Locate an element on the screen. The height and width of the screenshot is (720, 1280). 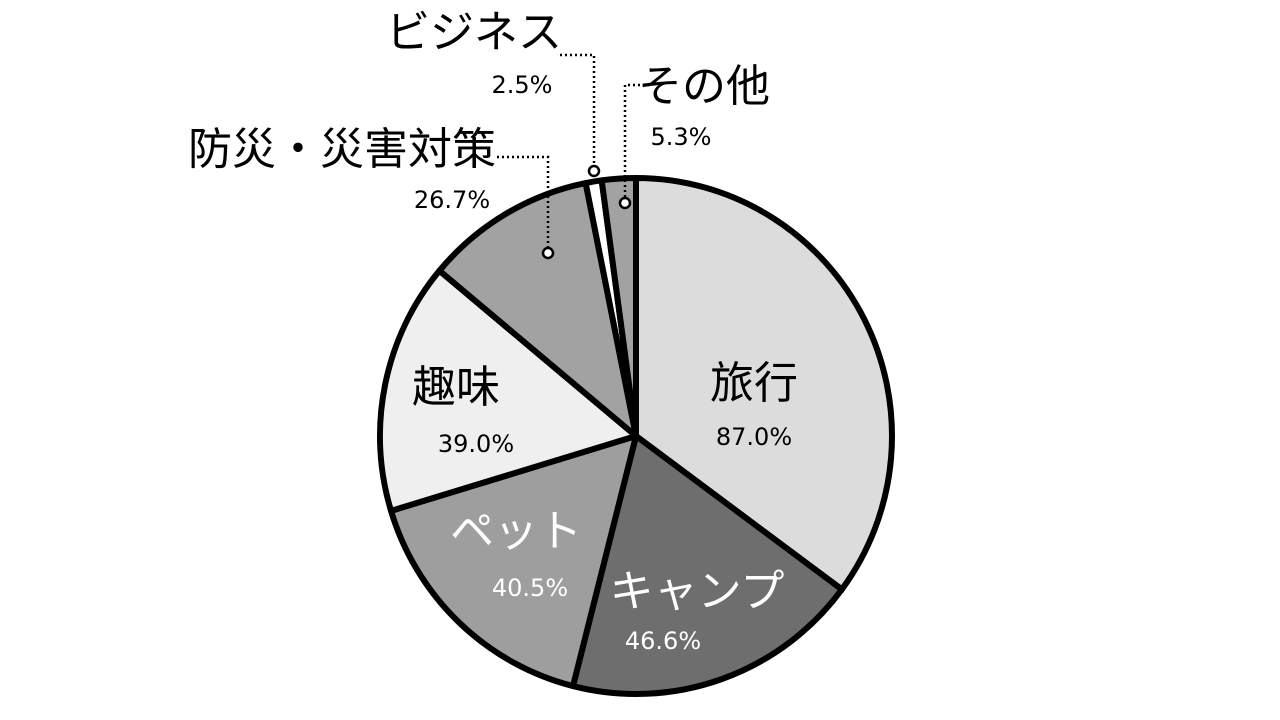
slice-value-6: 2.5% is located at coordinates (522, 85).